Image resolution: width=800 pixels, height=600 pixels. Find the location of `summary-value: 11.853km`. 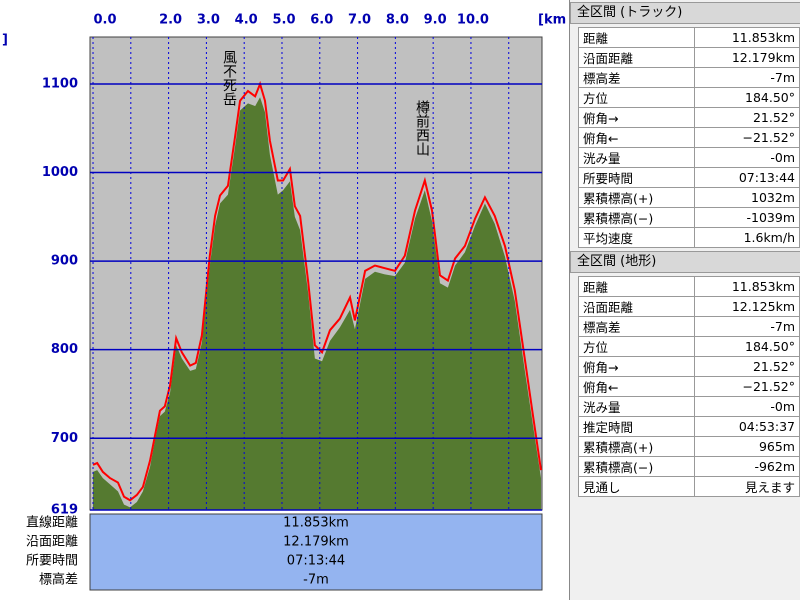

summary-value: 11.853km is located at coordinates (316, 523).